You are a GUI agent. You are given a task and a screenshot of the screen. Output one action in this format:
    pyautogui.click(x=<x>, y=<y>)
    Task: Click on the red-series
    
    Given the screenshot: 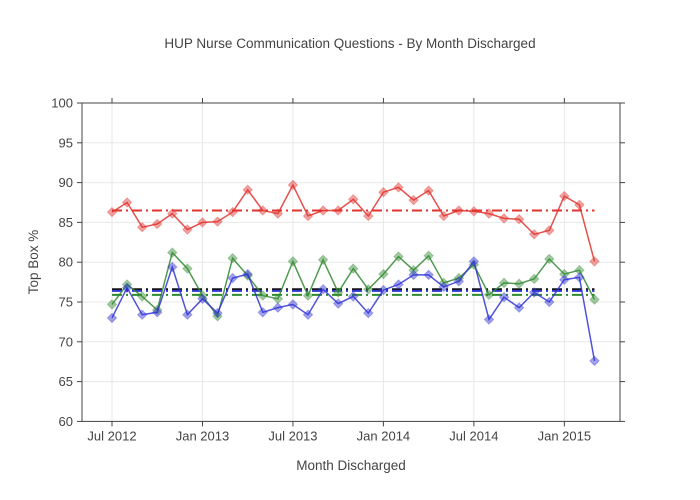 What is the action you would take?
    pyautogui.click(x=353, y=223)
    